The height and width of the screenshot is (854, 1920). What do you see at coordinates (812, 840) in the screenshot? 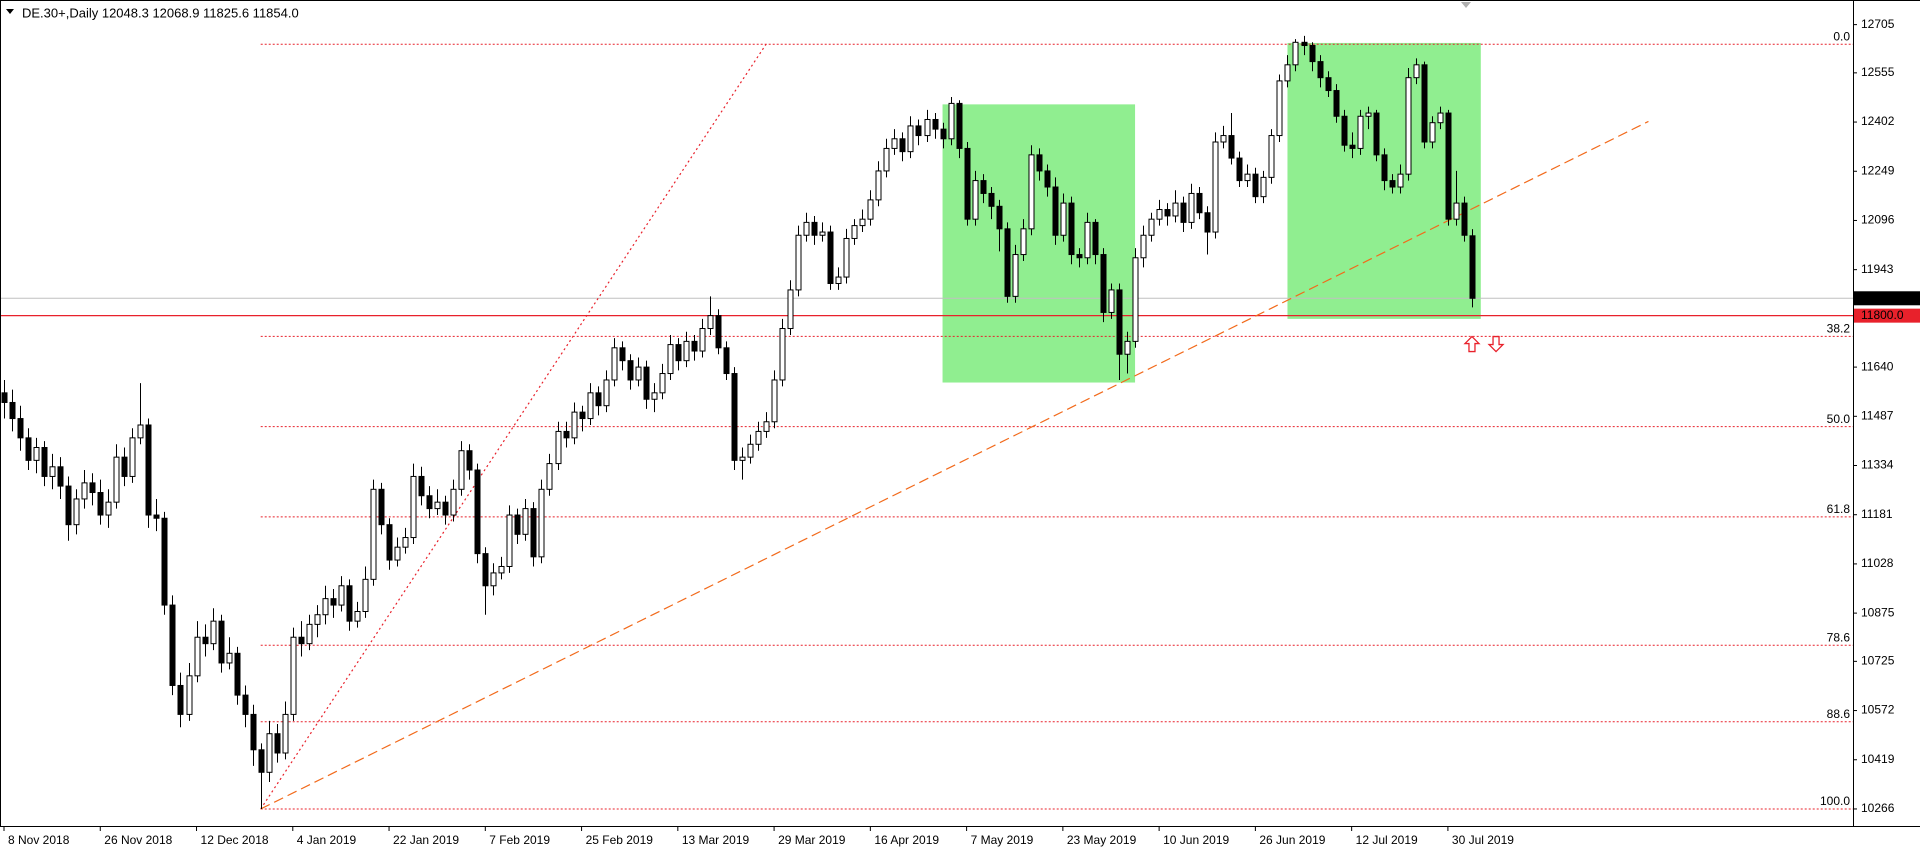
I see `x-tick-label: 29 Mar 2019` at bounding box center [812, 840].